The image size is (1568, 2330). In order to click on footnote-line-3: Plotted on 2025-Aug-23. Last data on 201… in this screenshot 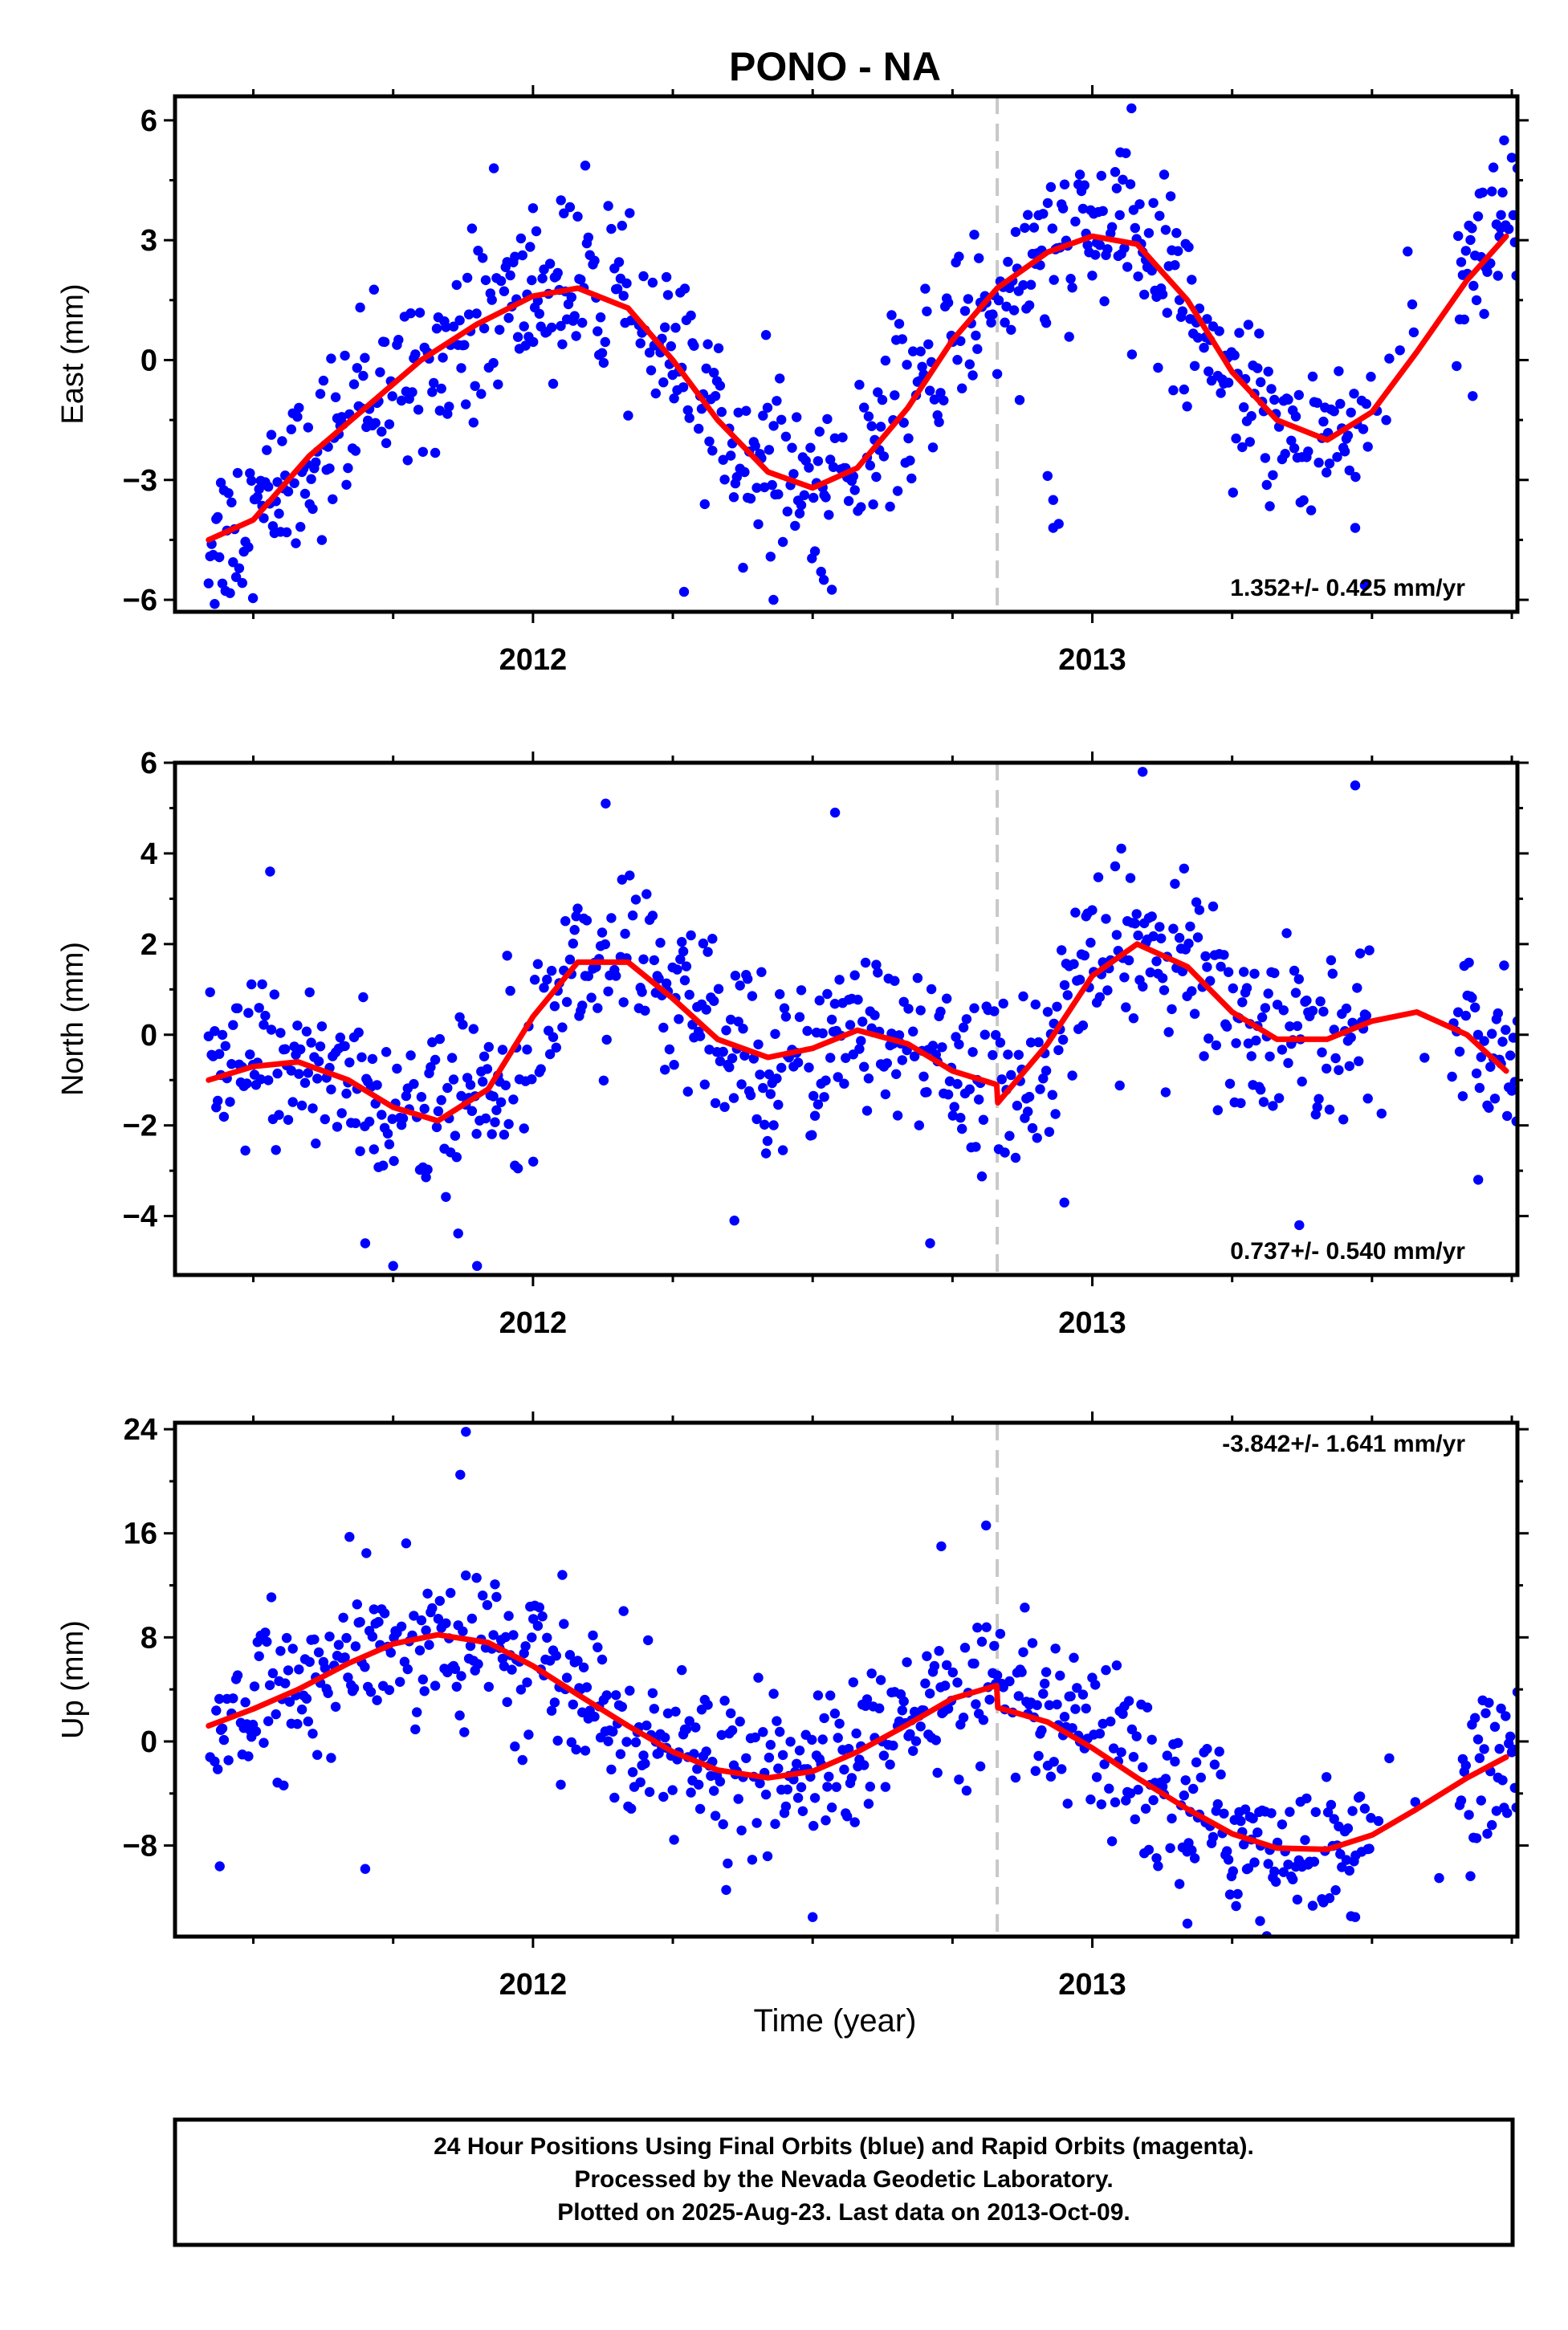, I will do `click(843, 2212)`.